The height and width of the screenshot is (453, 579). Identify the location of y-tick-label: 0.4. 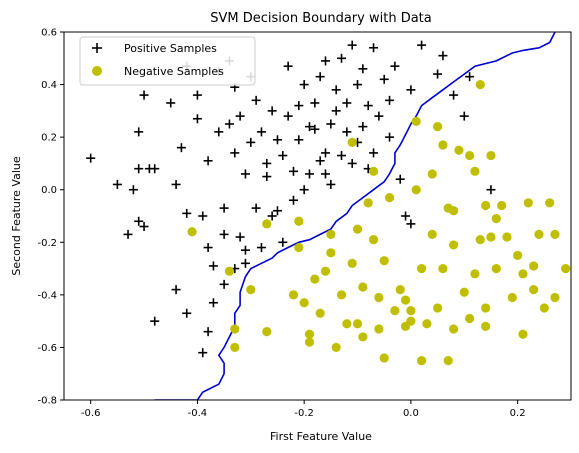
(49, 85).